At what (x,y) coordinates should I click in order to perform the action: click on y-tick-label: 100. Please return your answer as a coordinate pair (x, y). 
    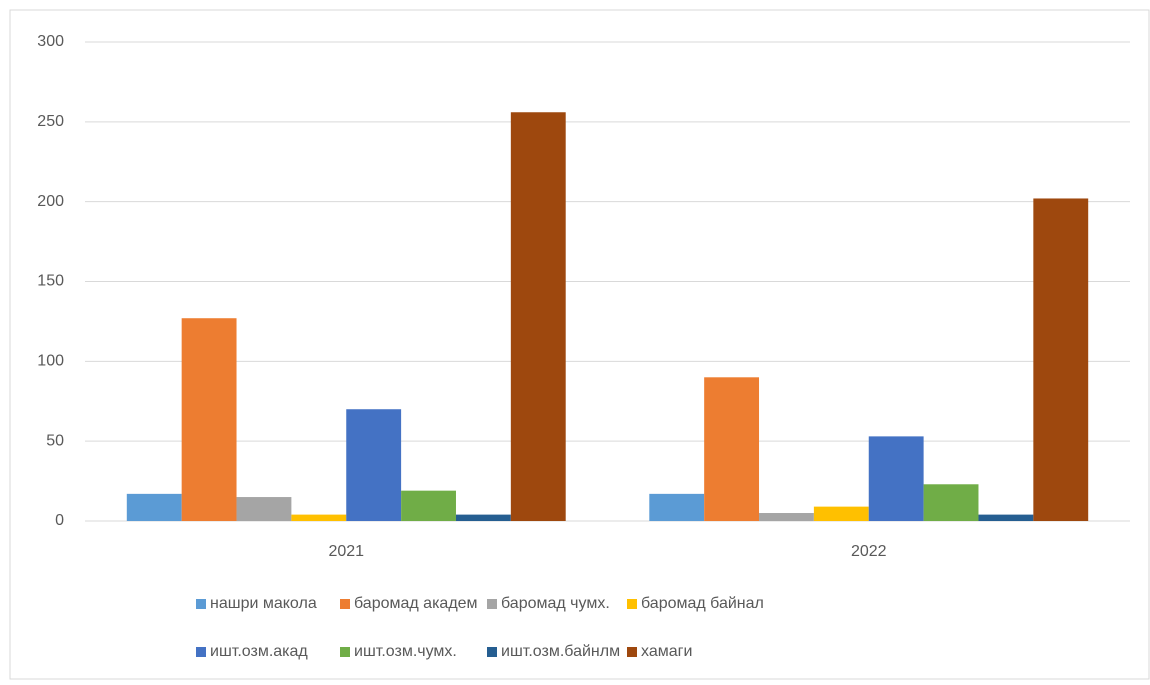
    Looking at the image, I should click on (50, 361).